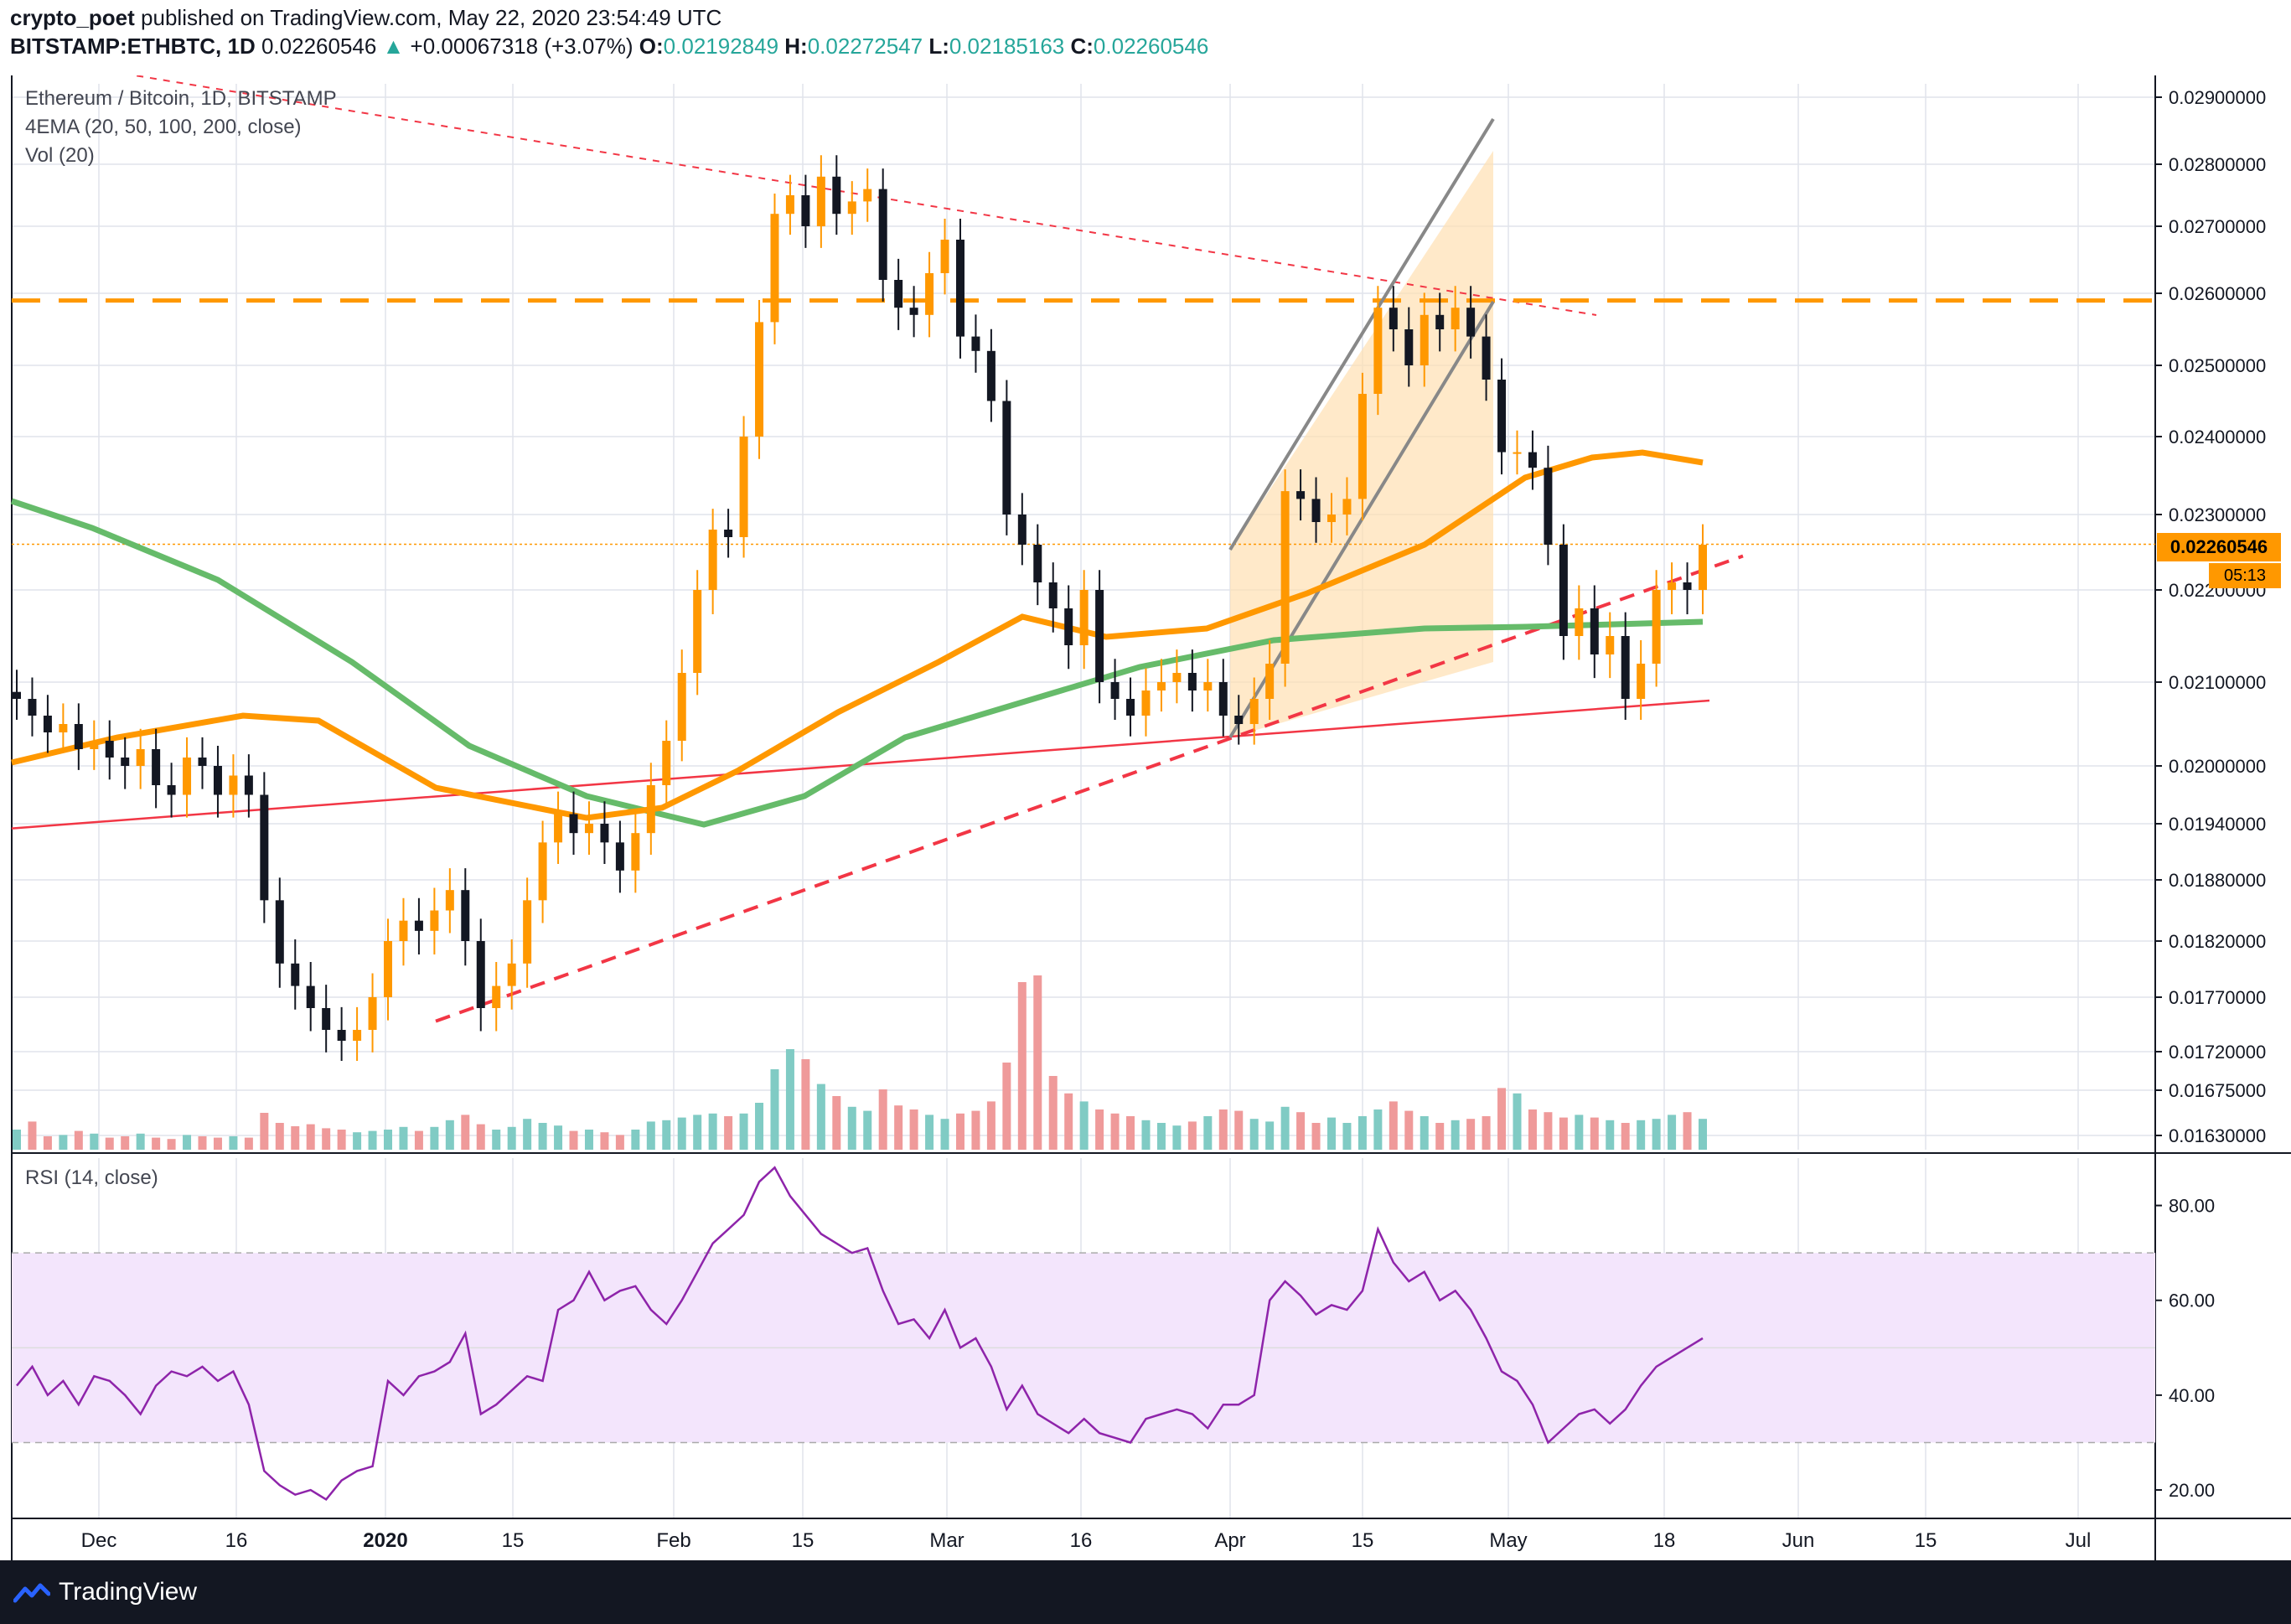 This screenshot has width=2291, height=1624. What do you see at coordinates (2217, 437) in the screenshot?
I see `price-tick-label: 0.02400000` at bounding box center [2217, 437].